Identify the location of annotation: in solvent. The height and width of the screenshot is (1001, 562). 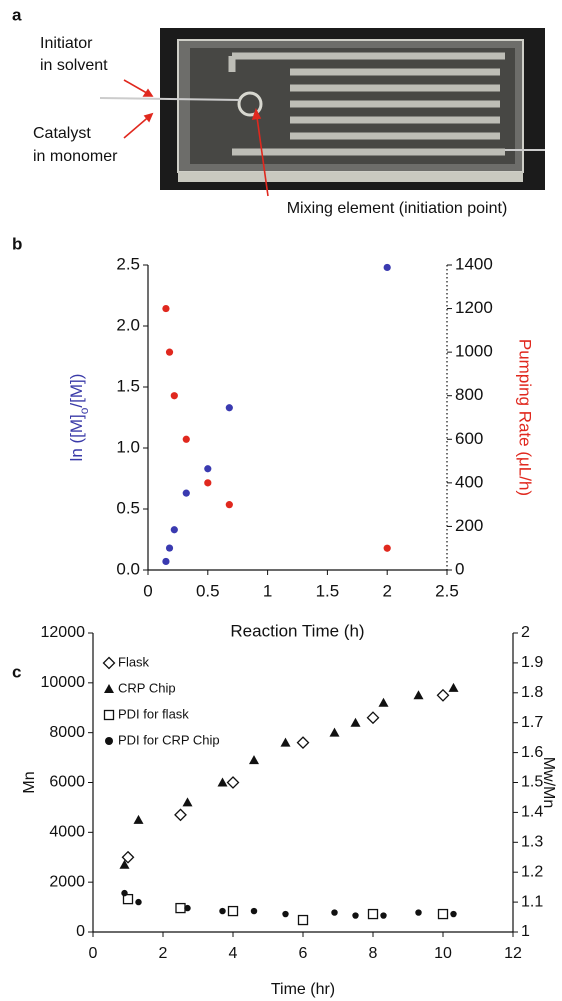
(74, 65).